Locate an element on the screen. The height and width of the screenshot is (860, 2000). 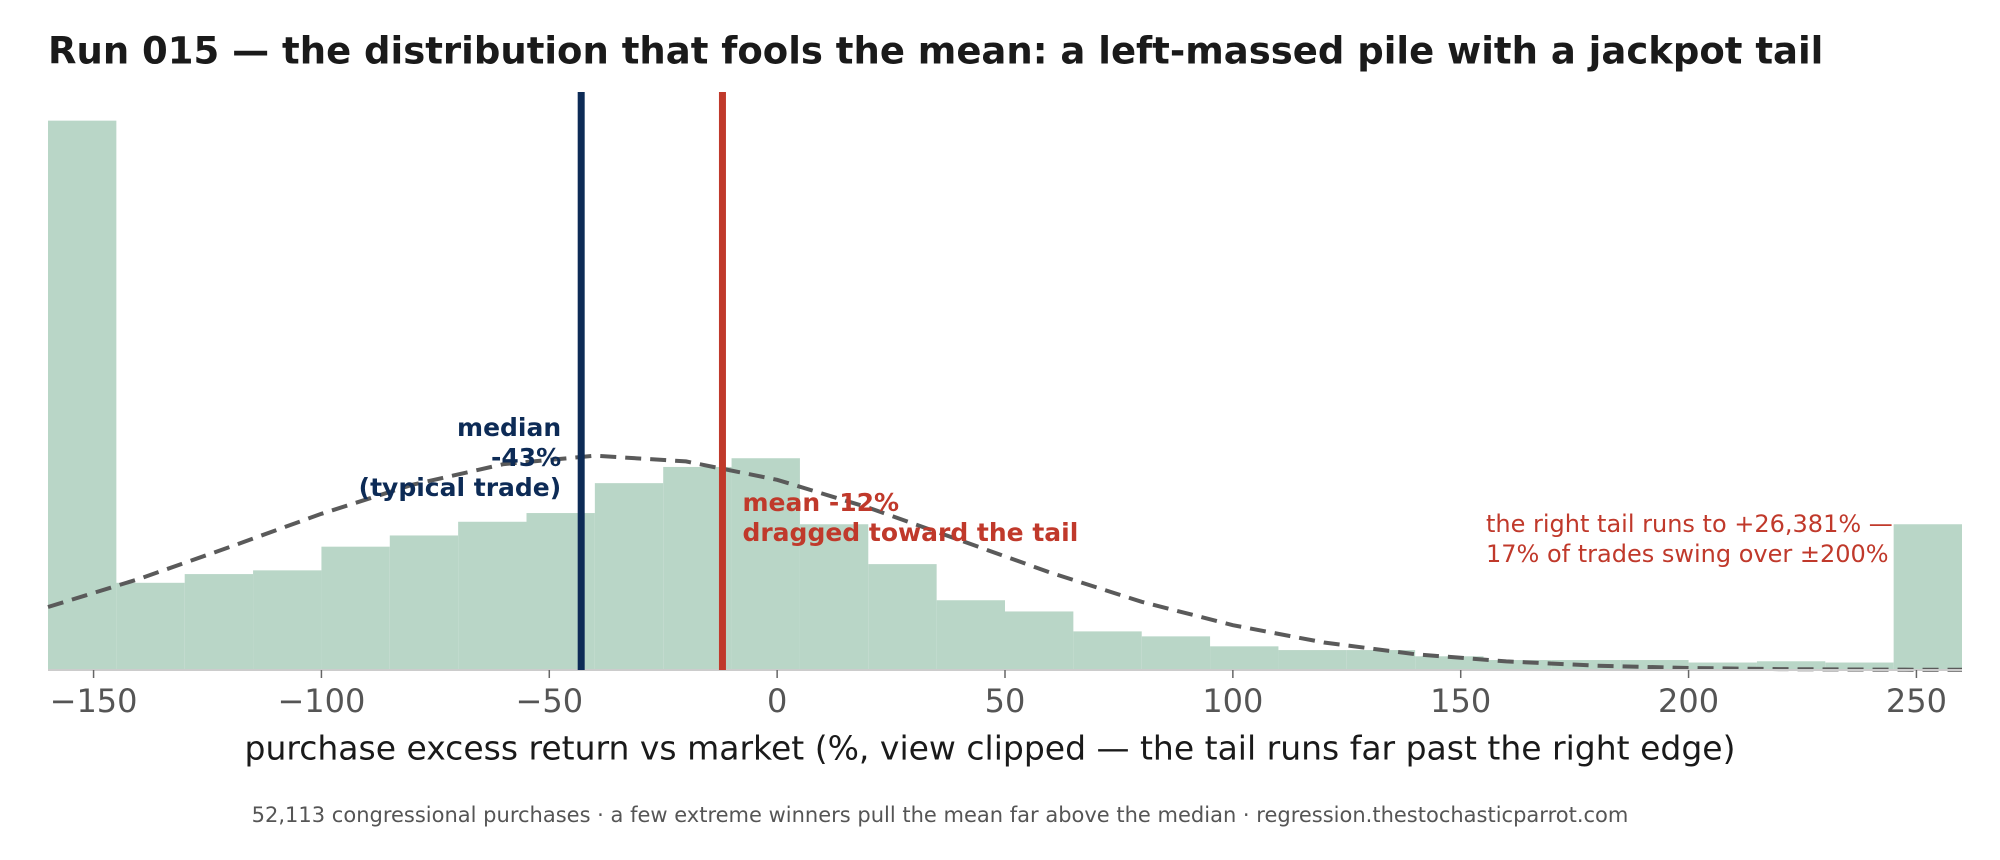
x-tick-label: 100 is located at coordinates (1232, 701).